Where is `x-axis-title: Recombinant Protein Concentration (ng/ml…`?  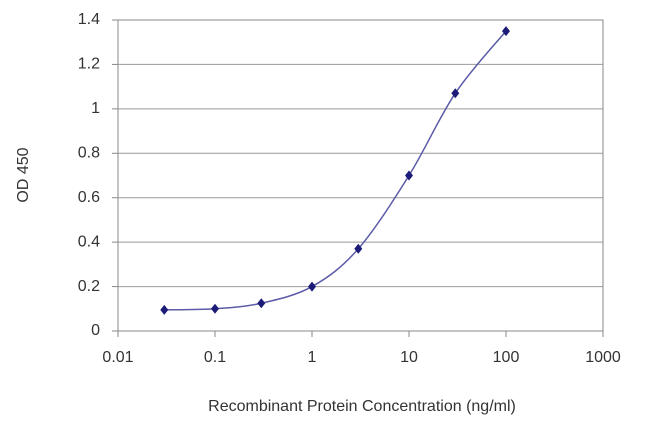
x-axis-title: Recombinant Protein Concentration (ng/ml… is located at coordinates (362, 406).